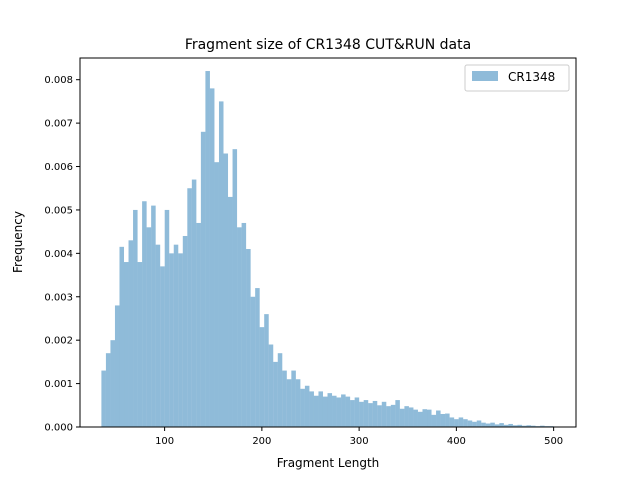 Image resolution: width=640 pixels, height=480 pixels. Describe the element at coordinates (553, 441) in the screenshot. I see `x-tick-label: 500` at that location.